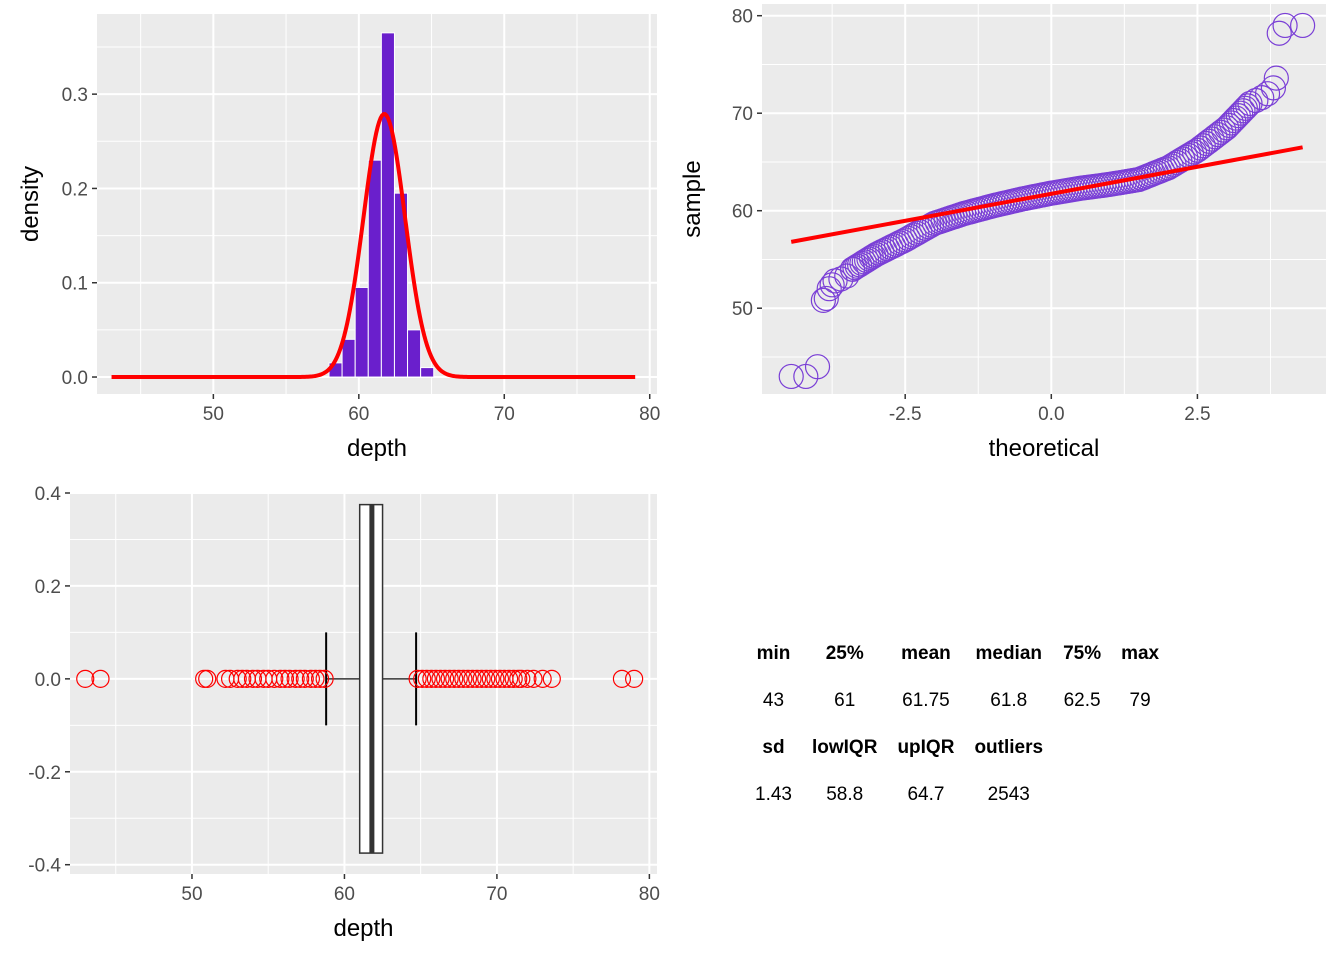 The image size is (1344, 960). I want to click on stats-value-max: 79, so click(1140, 700).